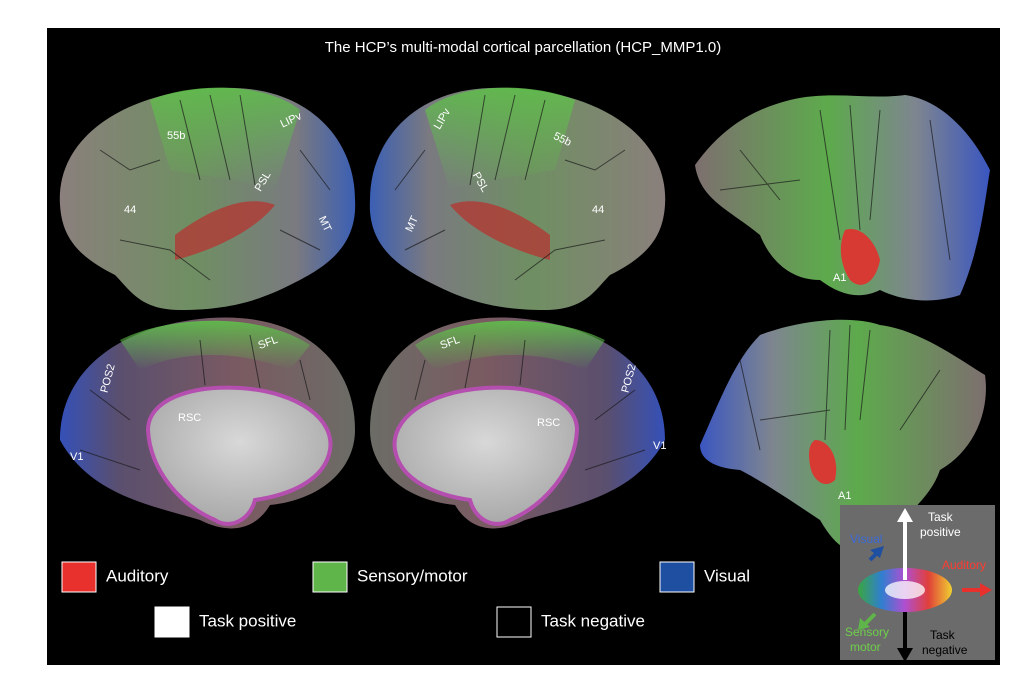 This screenshot has width=1022, height=679. Describe the element at coordinates (593, 620) in the screenshot. I see `legend-label: Task negative` at that location.